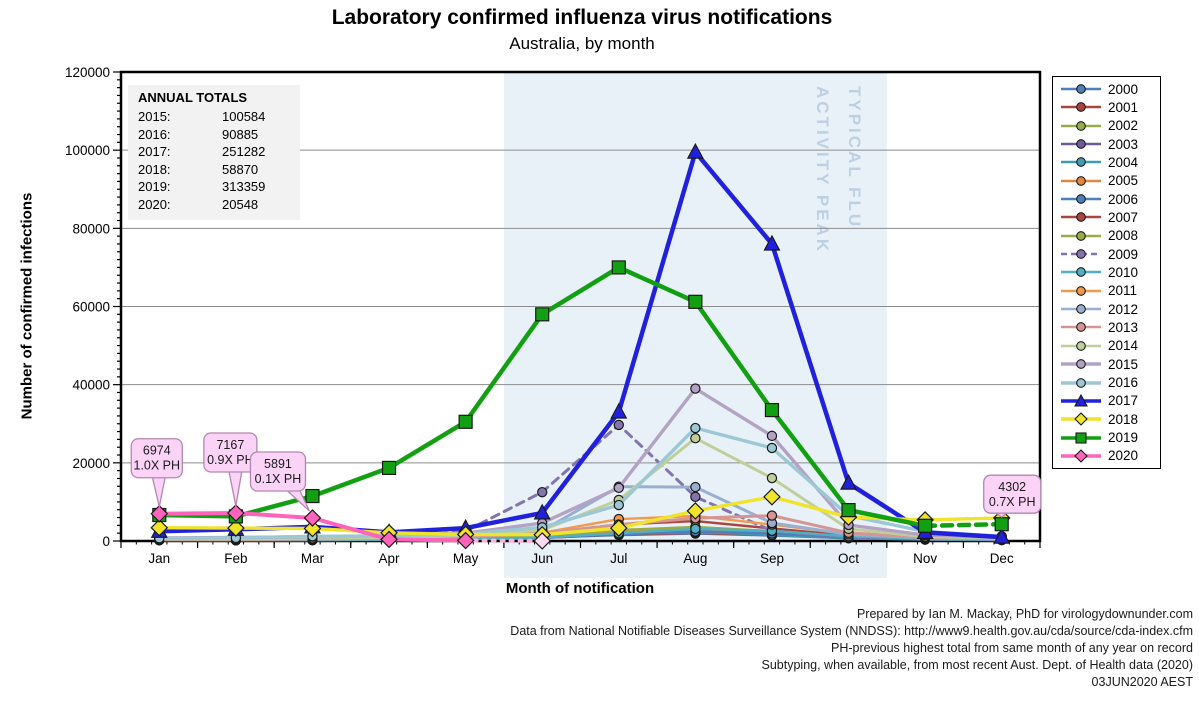 This screenshot has height=703, width=1199. What do you see at coordinates (695, 558) in the screenshot?
I see `x-tick-label-aug: Aug` at bounding box center [695, 558].